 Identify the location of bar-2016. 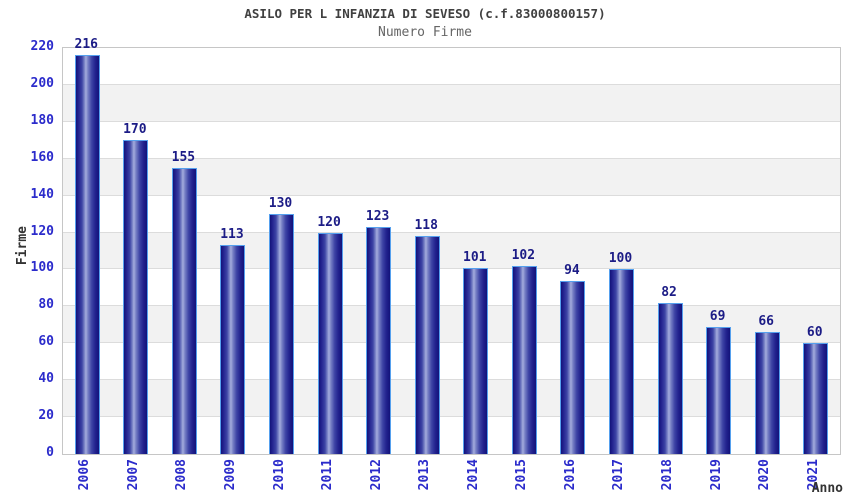
(573, 367).